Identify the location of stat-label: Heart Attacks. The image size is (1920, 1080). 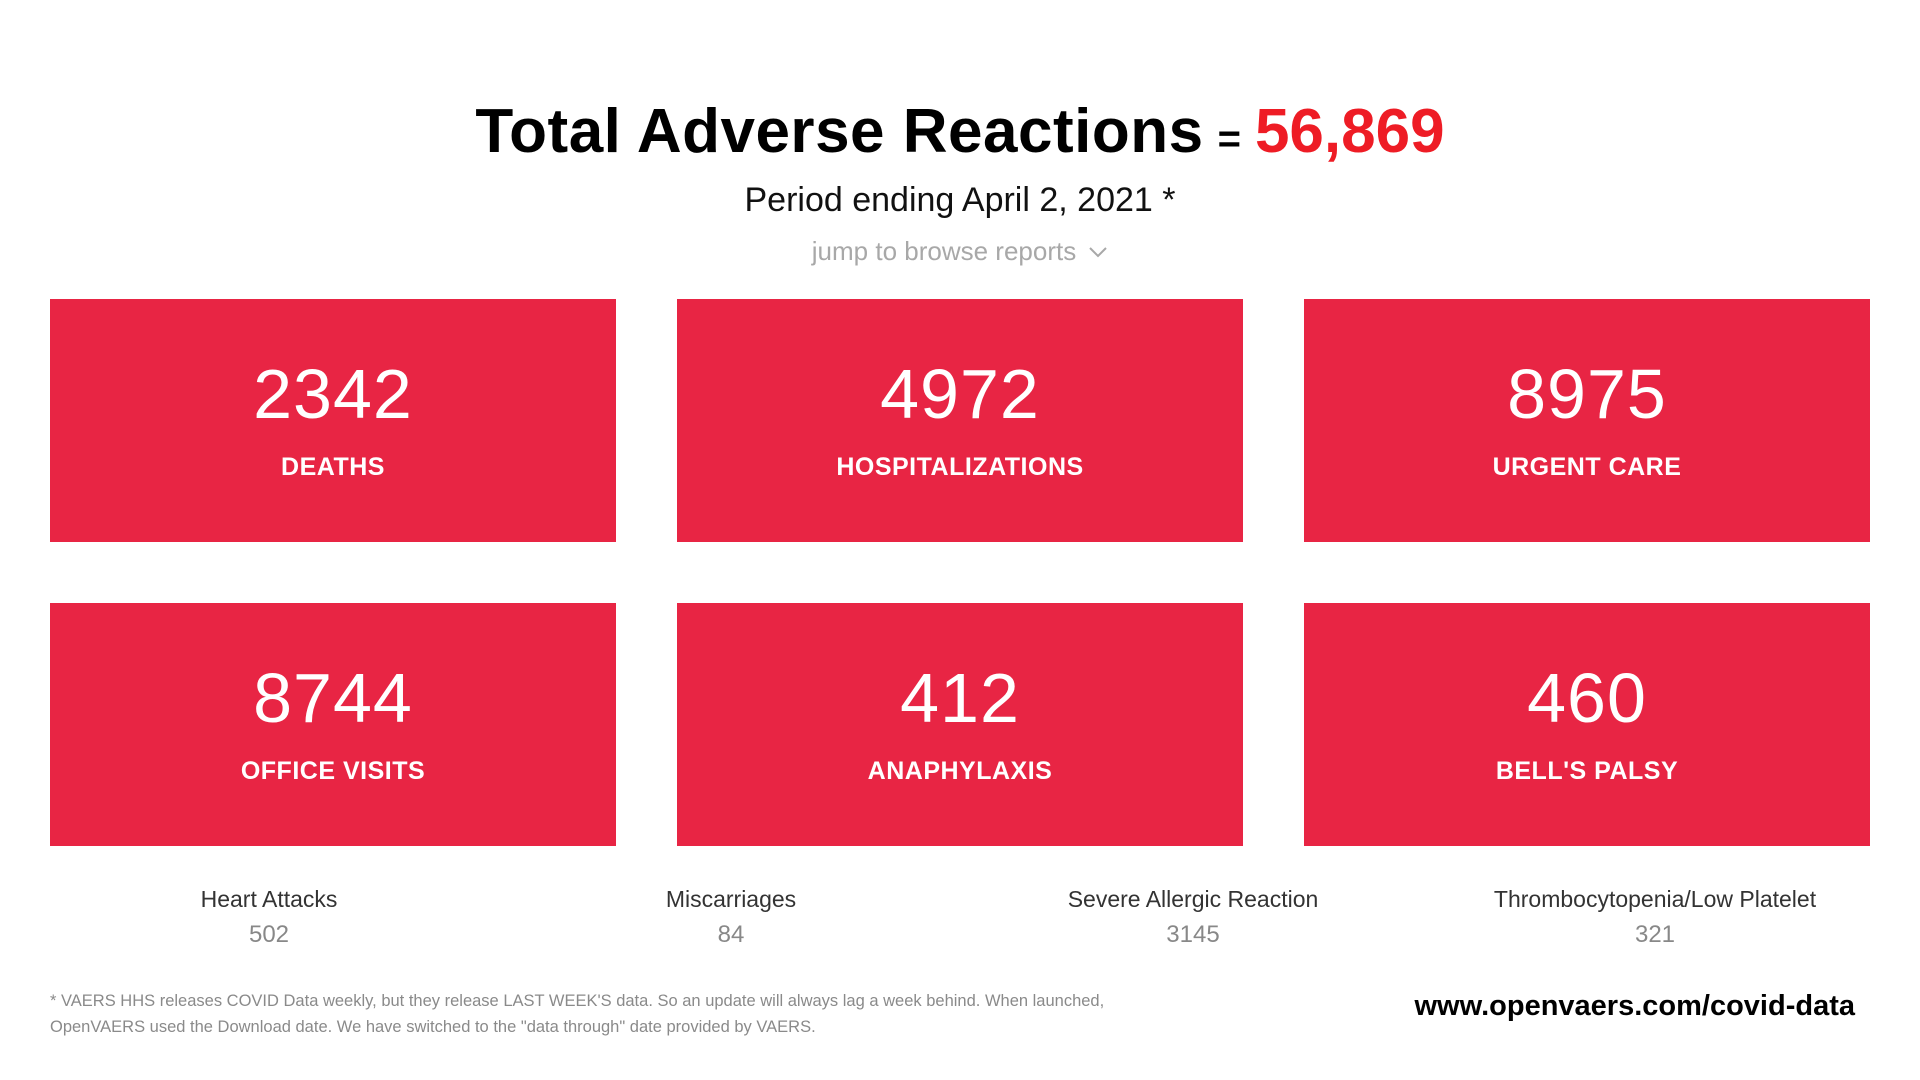
(269, 899).